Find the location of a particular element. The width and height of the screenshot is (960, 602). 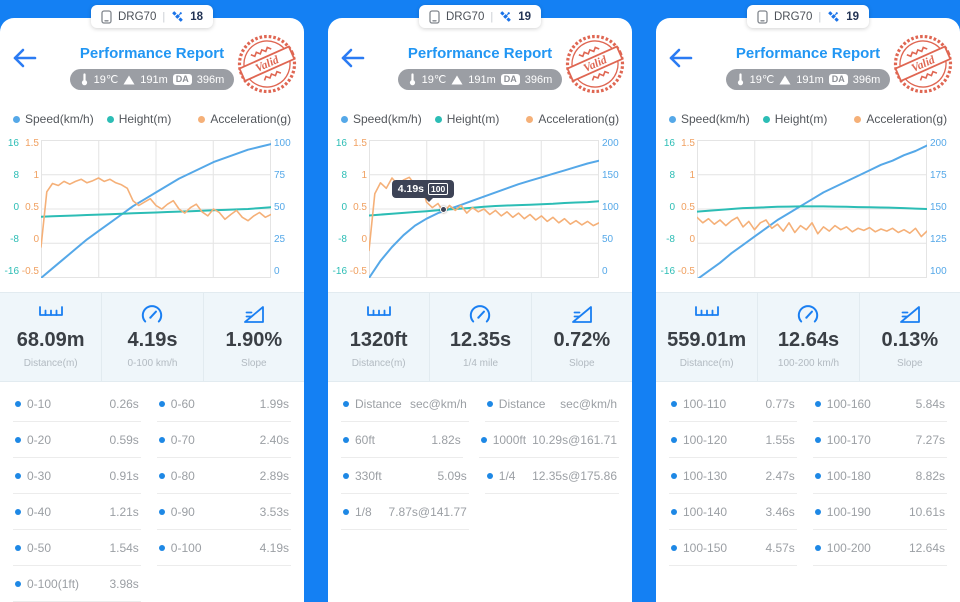

table-row: 0-20 0.59s 0-70 2.40s is located at coordinates (152, 440).